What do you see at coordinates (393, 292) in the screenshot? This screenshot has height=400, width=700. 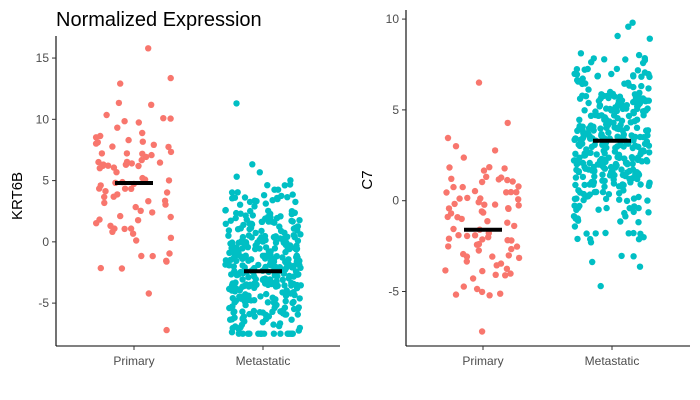 I see `y-tick-label: -5` at bounding box center [393, 292].